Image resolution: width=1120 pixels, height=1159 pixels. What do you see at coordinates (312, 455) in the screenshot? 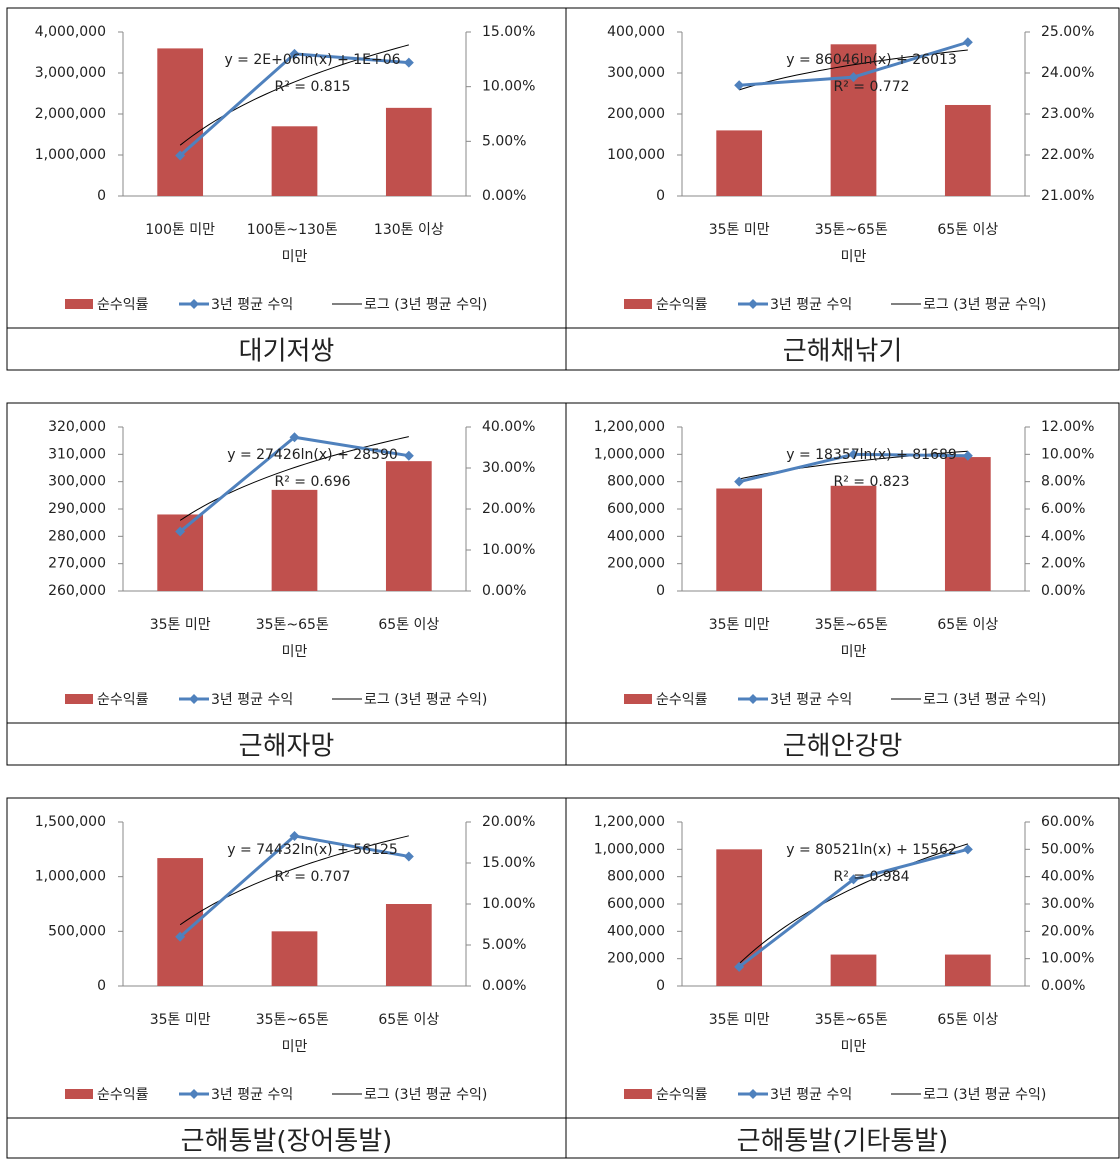
I see `trend-equation: y = 27426ln(x) + 28590` at bounding box center [312, 455].